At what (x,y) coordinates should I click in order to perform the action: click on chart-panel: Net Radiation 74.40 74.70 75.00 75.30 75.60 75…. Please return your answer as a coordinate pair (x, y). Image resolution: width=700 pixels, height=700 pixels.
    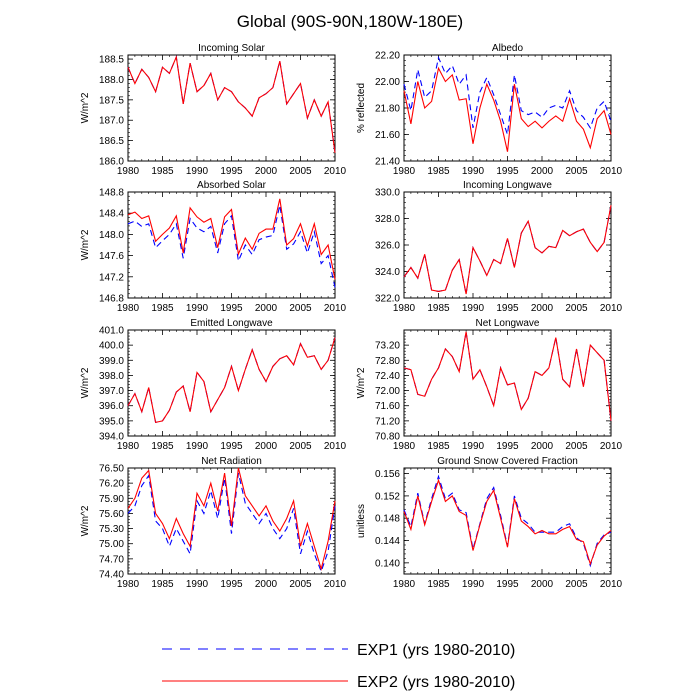
    Looking at the image, I should click on (213, 523).